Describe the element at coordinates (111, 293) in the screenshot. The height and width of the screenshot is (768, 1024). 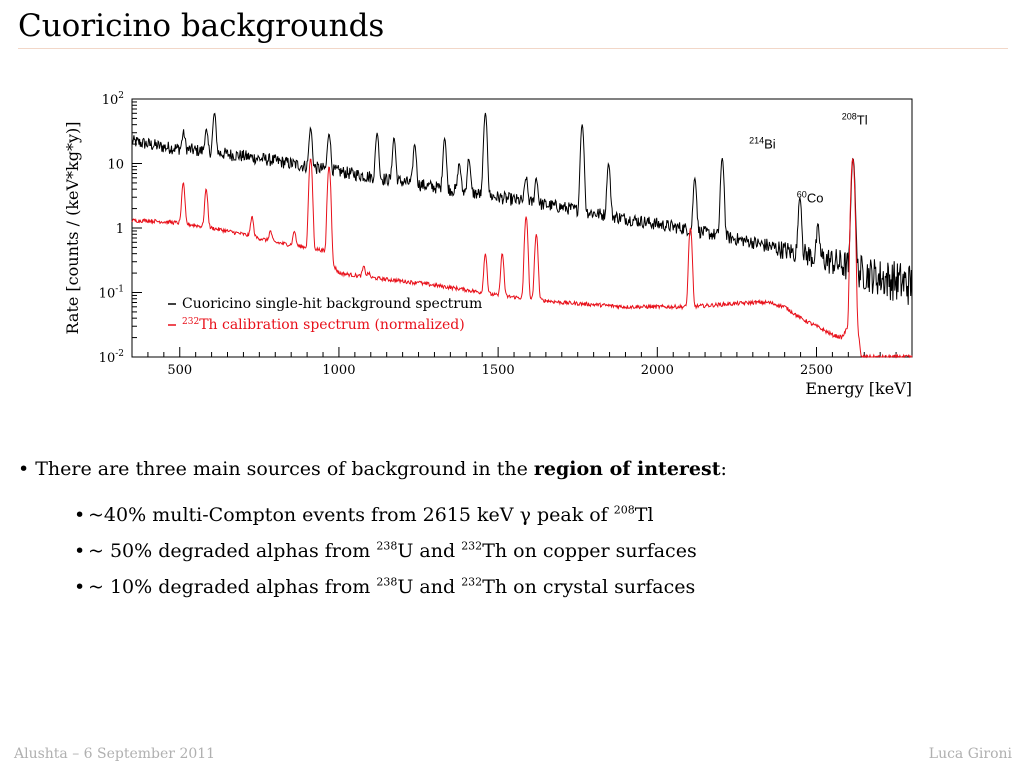
I see `y-tick-label: 10⁻¹` at that location.